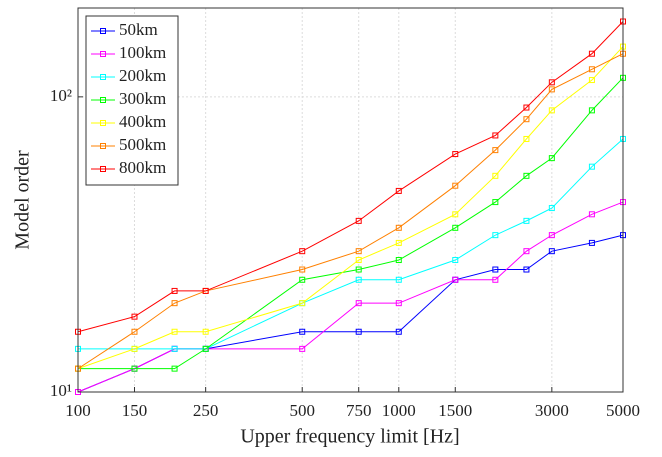 Image resolution: width=662 pixels, height=457 pixels. What do you see at coordinates (349, 437) in the screenshot?
I see `x-axis-label: Upper frequency limit [Hz]` at bounding box center [349, 437].